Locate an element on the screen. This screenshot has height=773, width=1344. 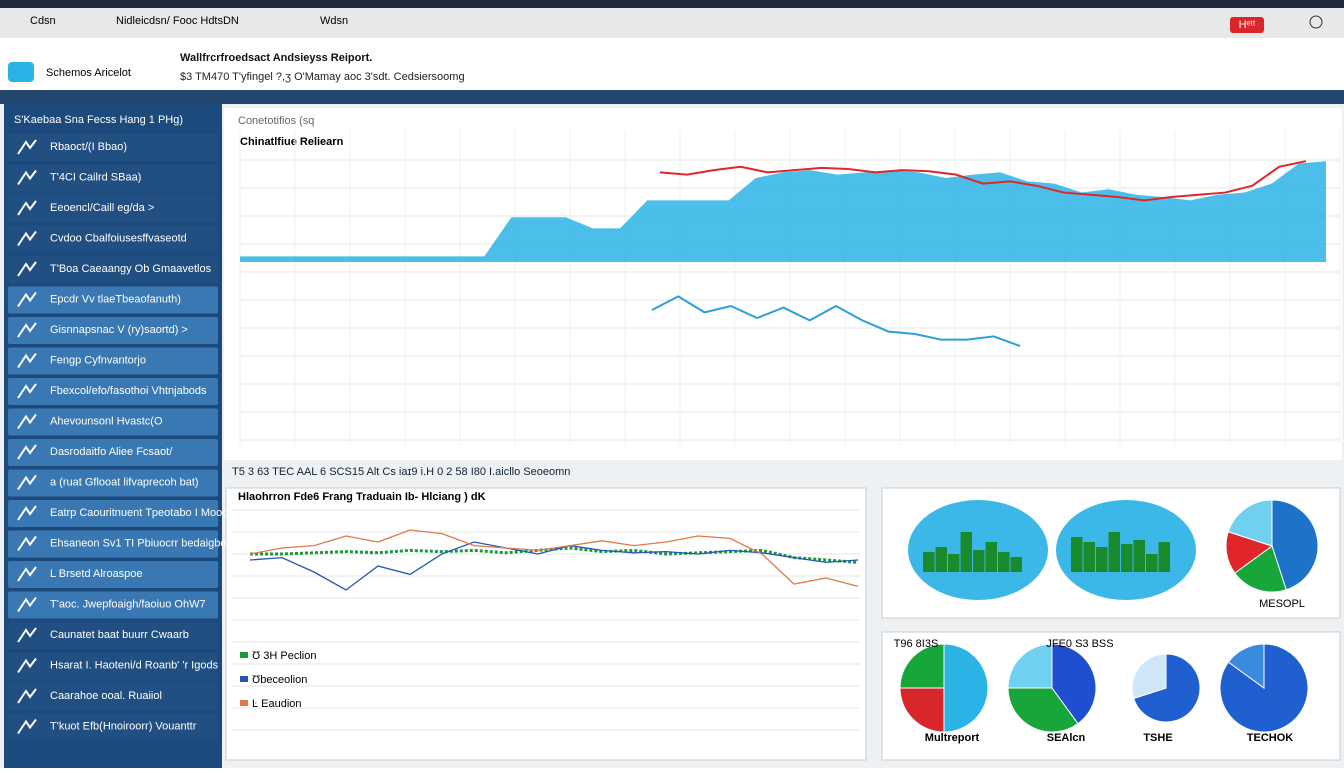
pie-label: Multreport is located at coordinates (952, 738).